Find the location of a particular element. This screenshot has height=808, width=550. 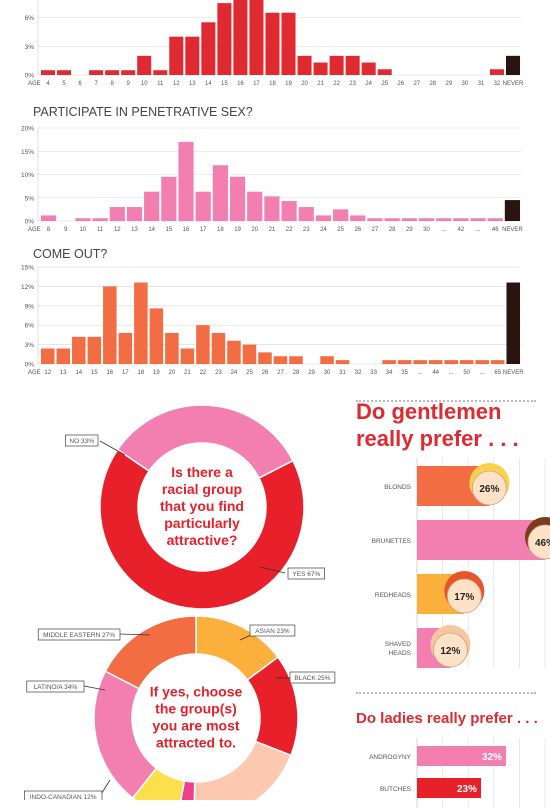

y-tick: 6% is located at coordinates (30, 18).